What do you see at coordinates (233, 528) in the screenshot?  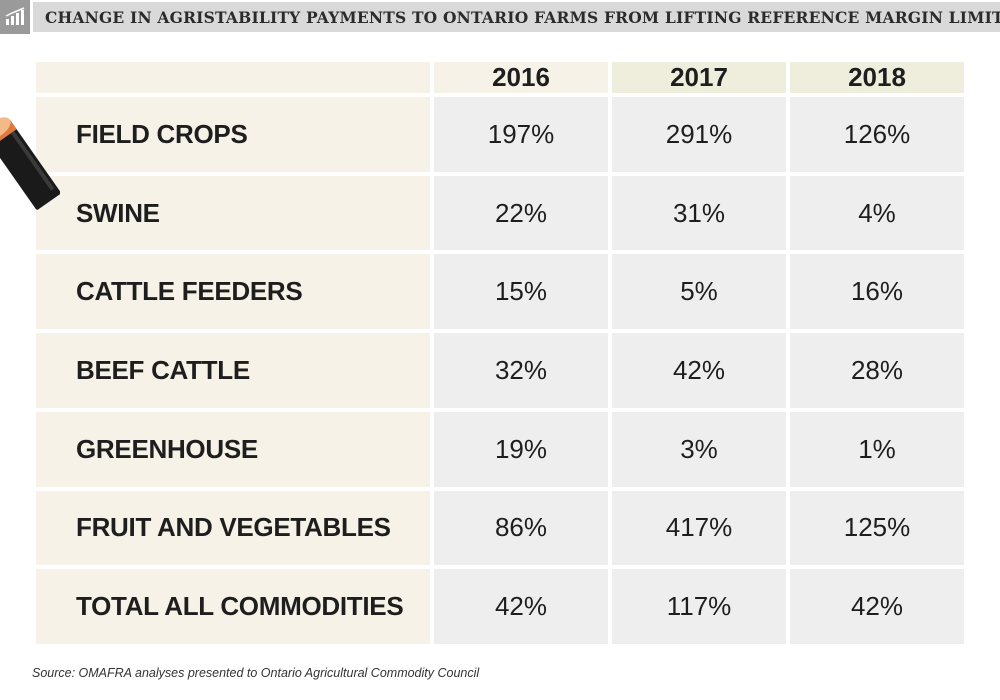 I see `row-label: FRUIT AND VEGETABLES` at bounding box center [233, 528].